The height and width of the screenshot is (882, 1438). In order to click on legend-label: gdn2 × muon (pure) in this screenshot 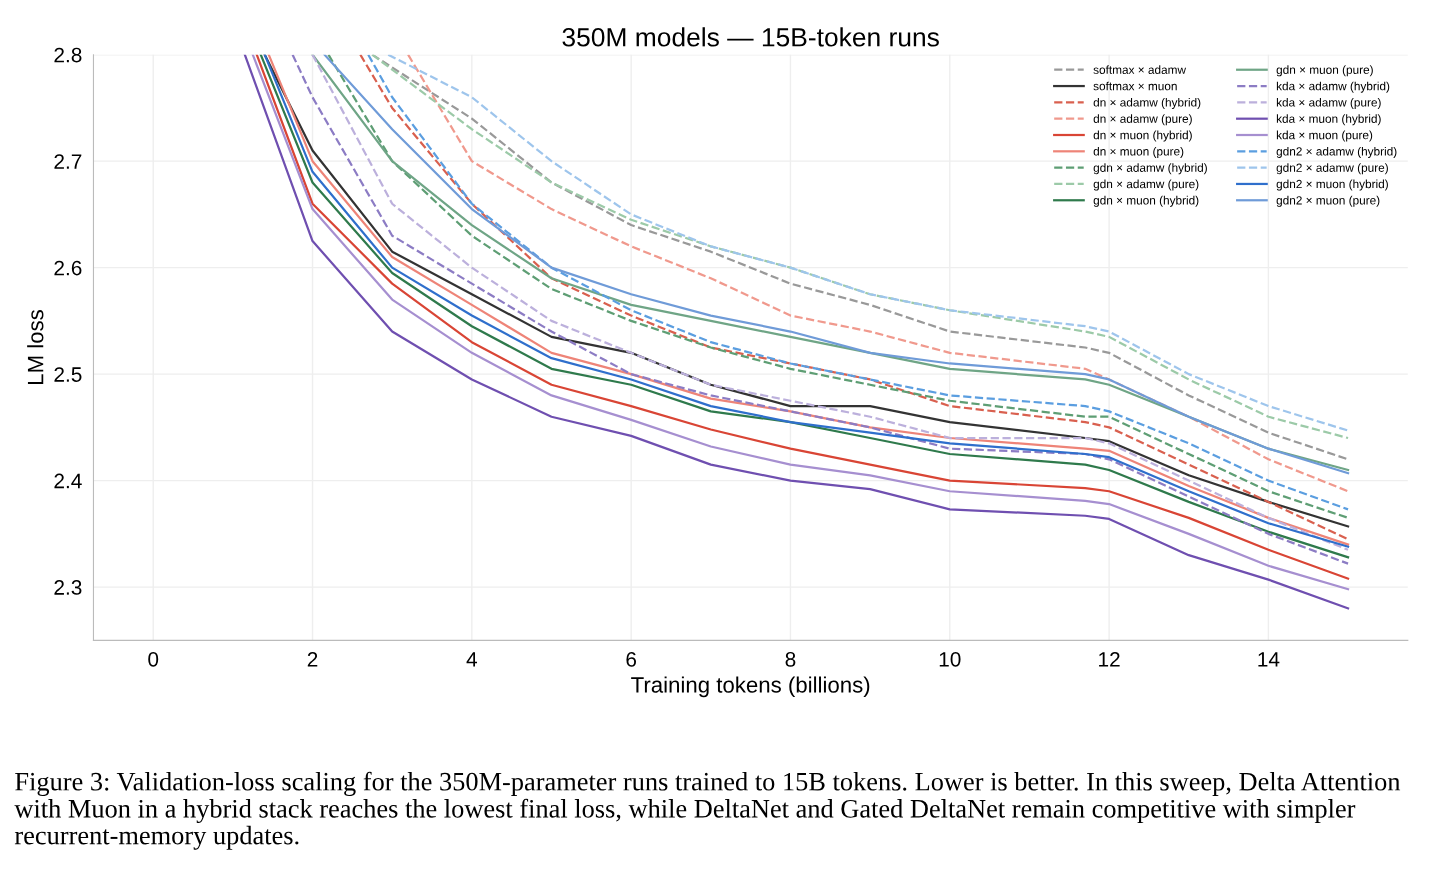, I will do `click(1328, 201)`.